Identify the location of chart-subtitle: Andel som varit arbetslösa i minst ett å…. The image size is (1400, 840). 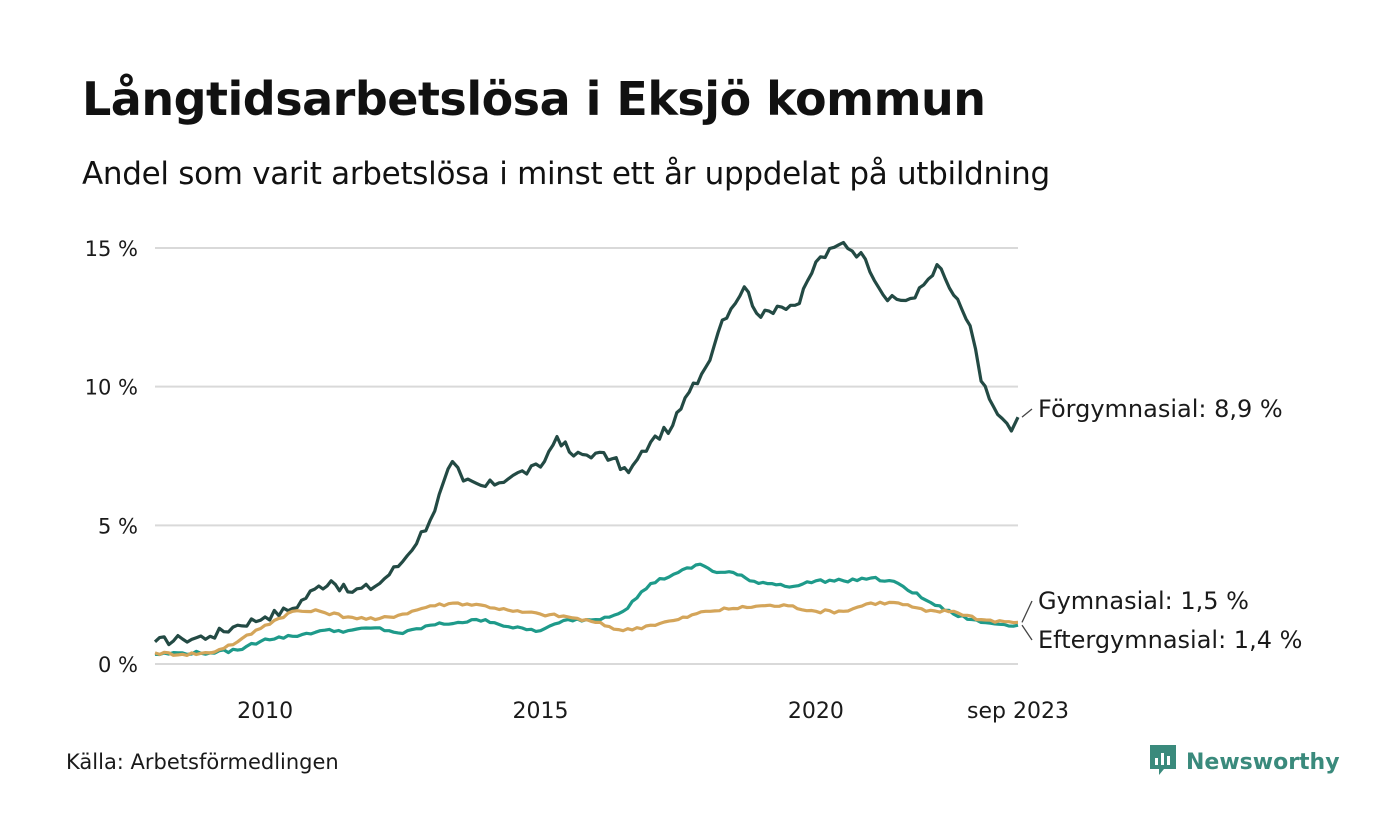
(566, 174).